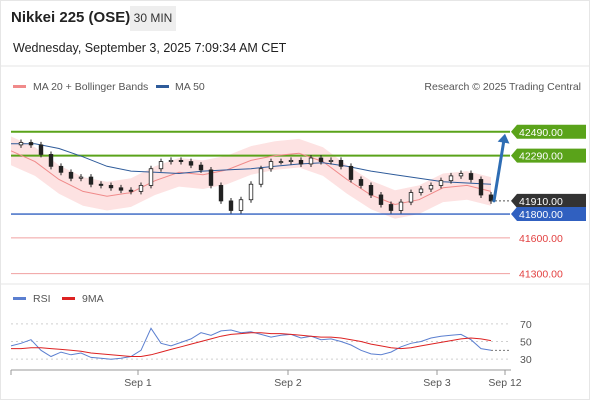  I want to click on title-bar: Nikkei 225 (OSE) 30 MIN, so click(295, 17).